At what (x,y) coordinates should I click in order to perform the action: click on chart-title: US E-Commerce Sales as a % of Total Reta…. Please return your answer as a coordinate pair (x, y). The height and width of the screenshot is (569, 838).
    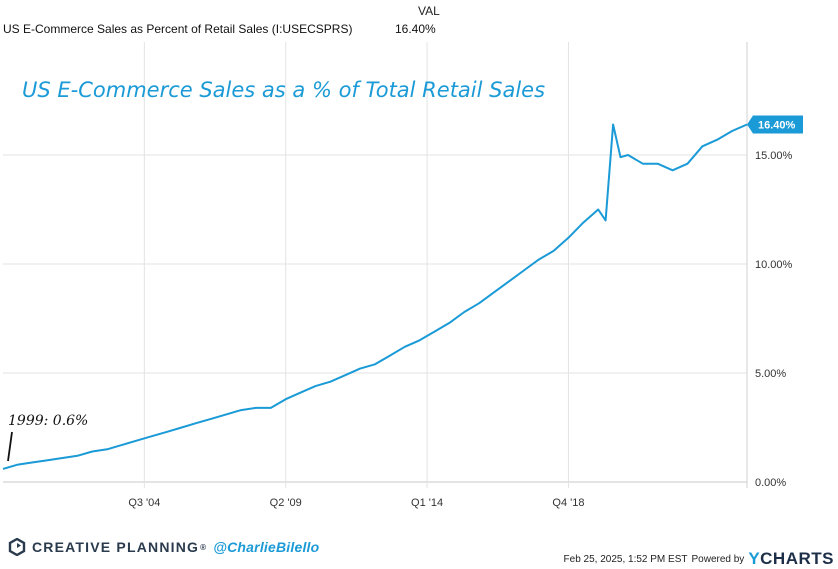
    Looking at the image, I should click on (283, 90).